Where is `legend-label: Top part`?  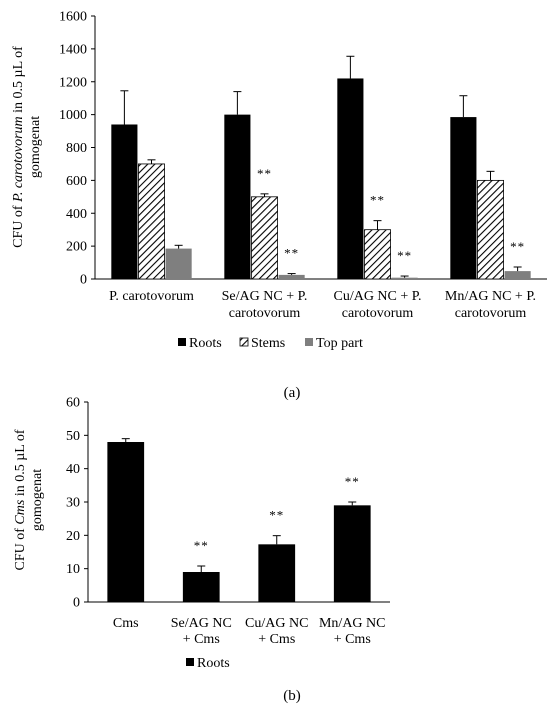
legend-label: Top part is located at coordinates (339, 343).